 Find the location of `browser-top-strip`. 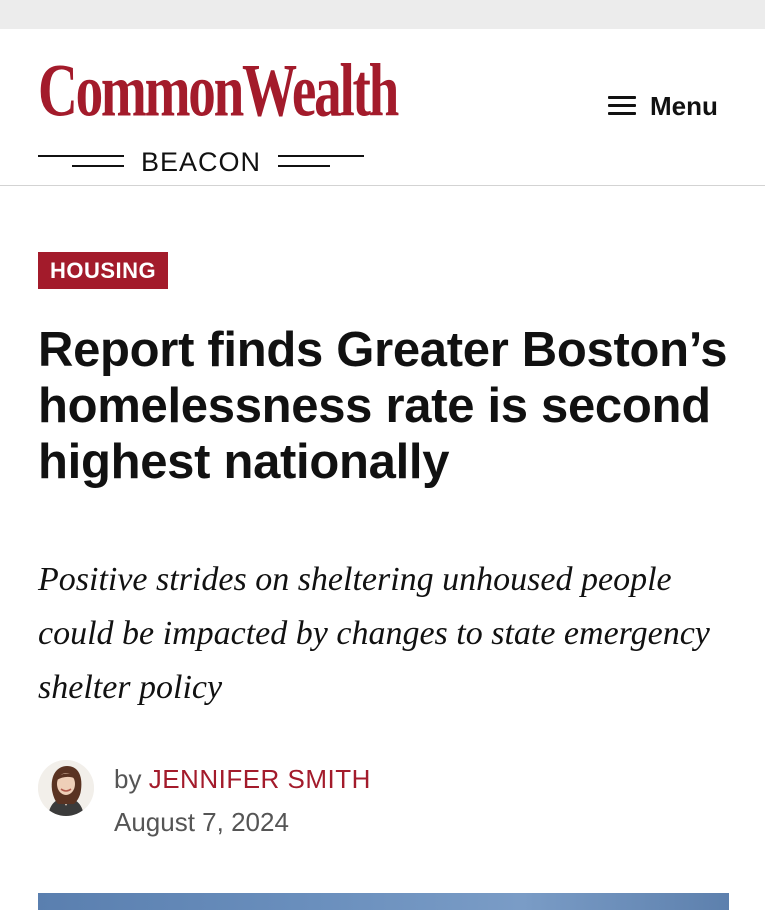

browser-top-strip is located at coordinates (382, 14).